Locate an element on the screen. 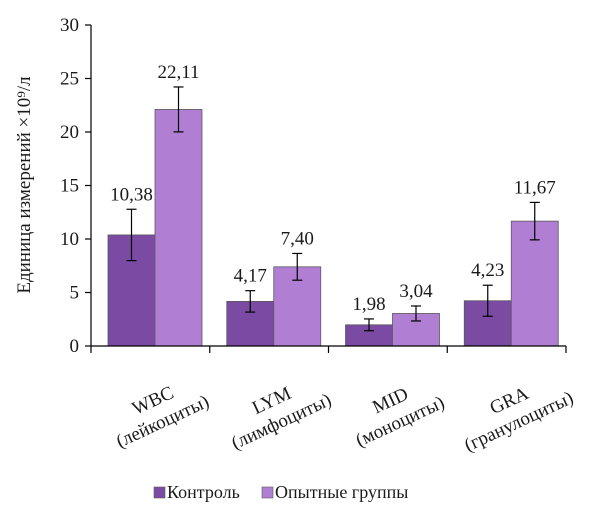 The image size is (606, 521). legend: Контроль Опытные группы is located at coordinates (280, 492).